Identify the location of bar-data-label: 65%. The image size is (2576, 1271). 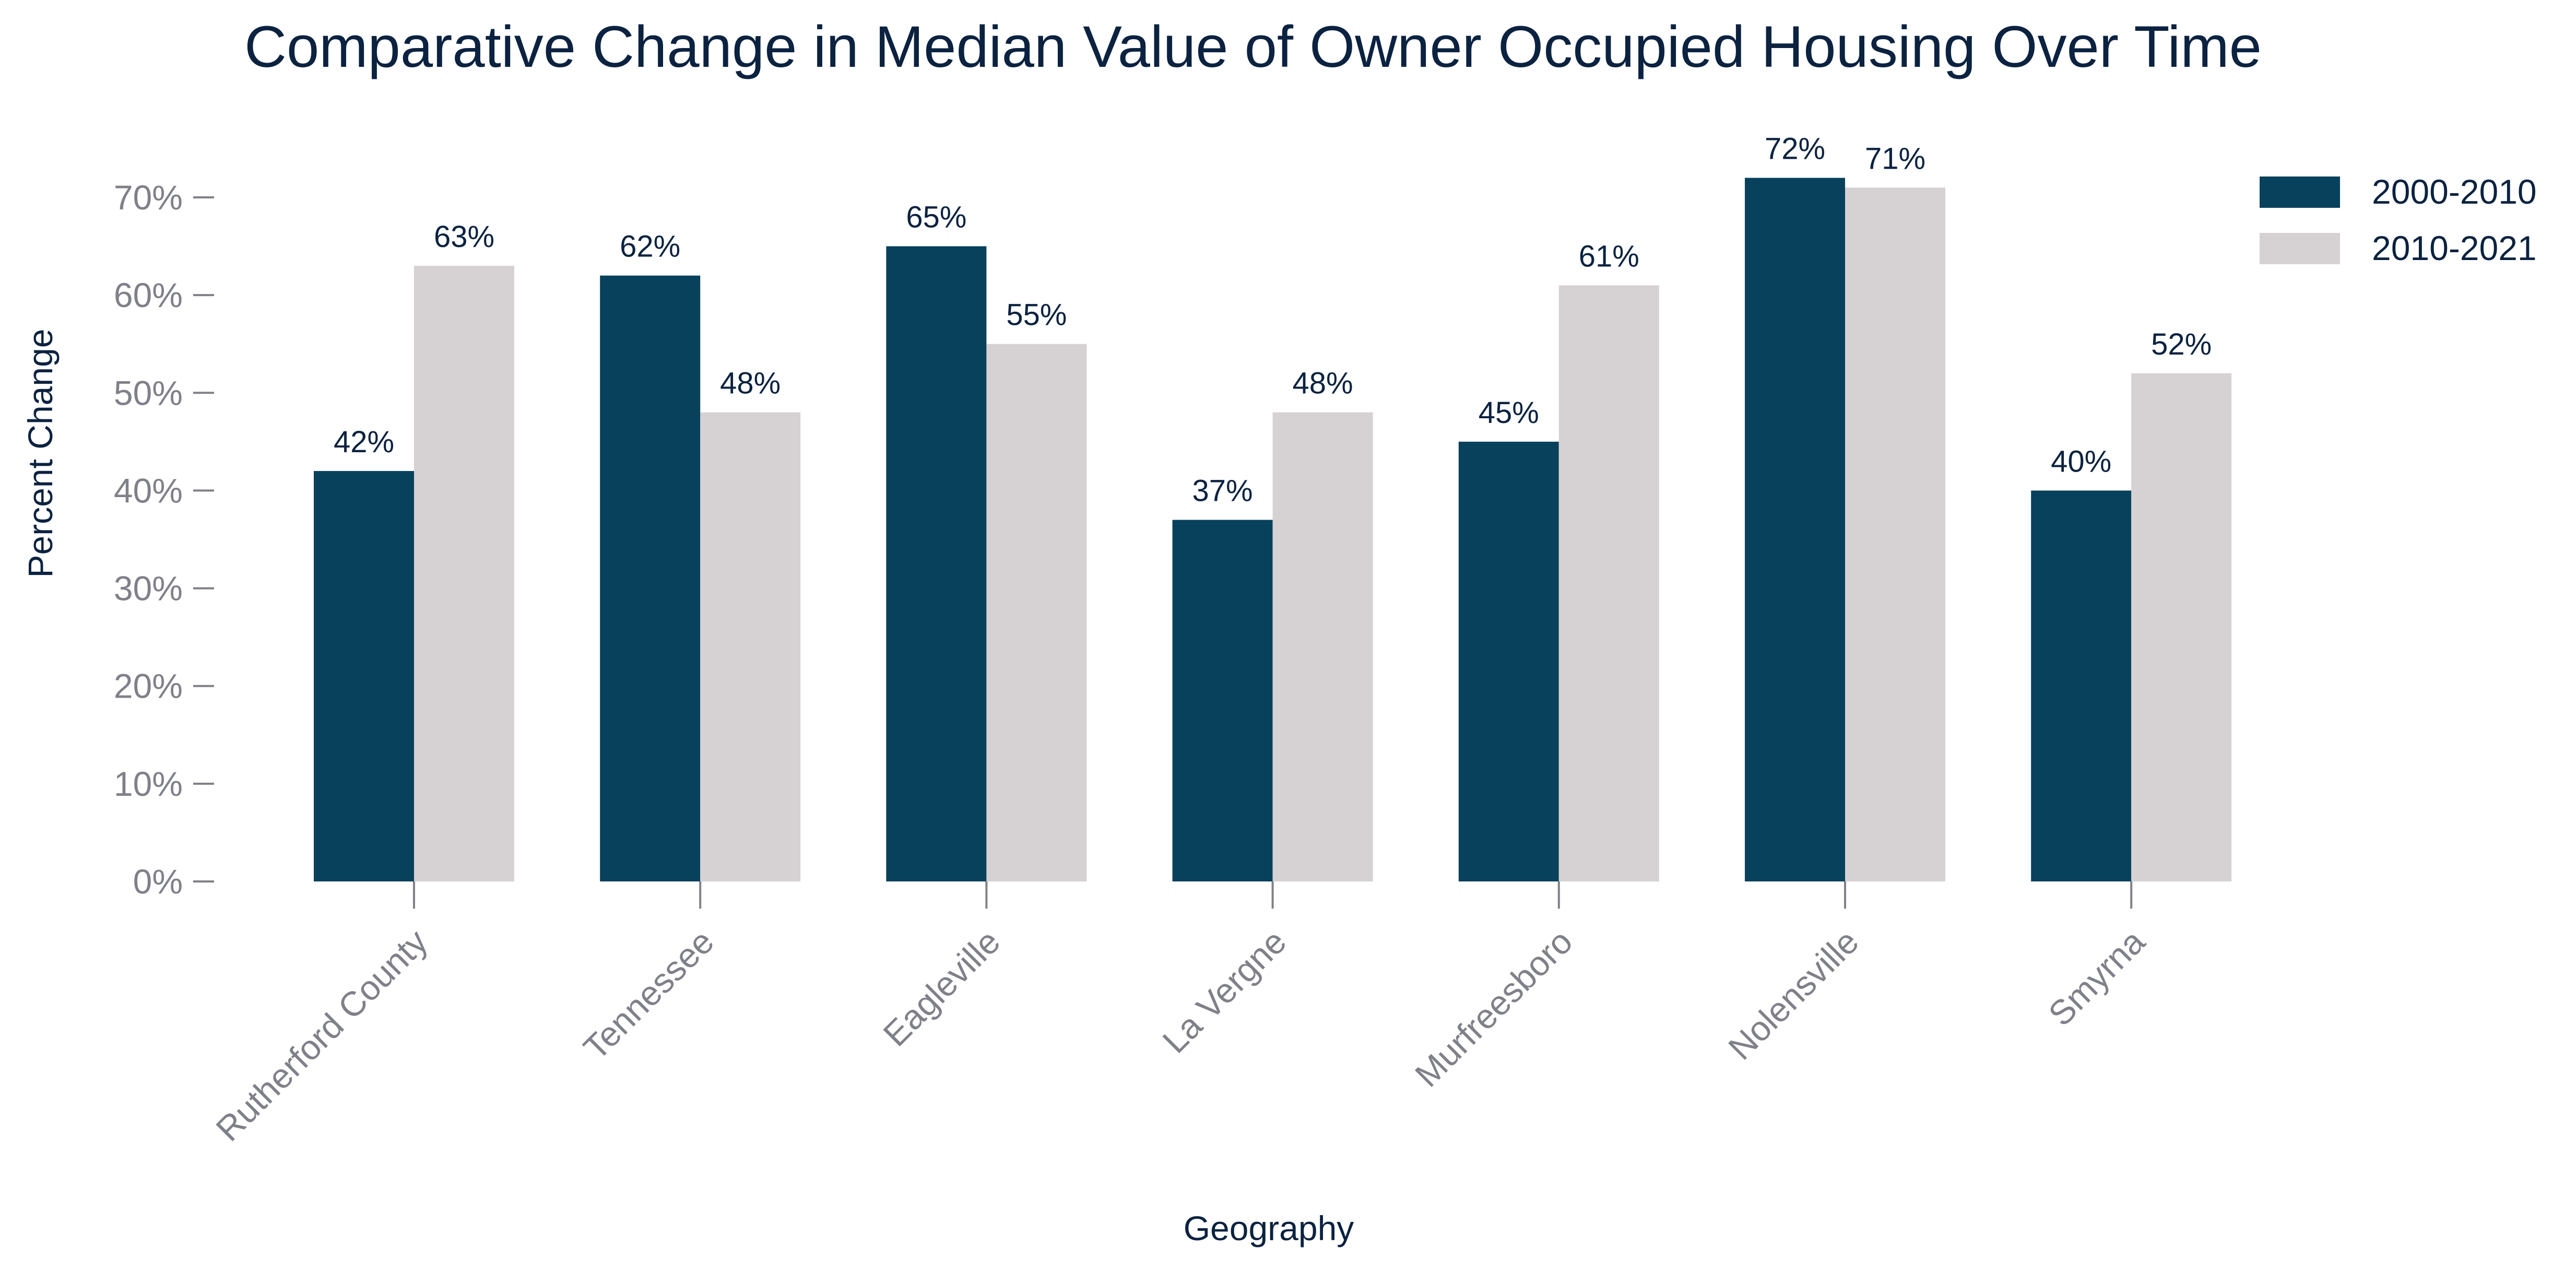
(936, 217).